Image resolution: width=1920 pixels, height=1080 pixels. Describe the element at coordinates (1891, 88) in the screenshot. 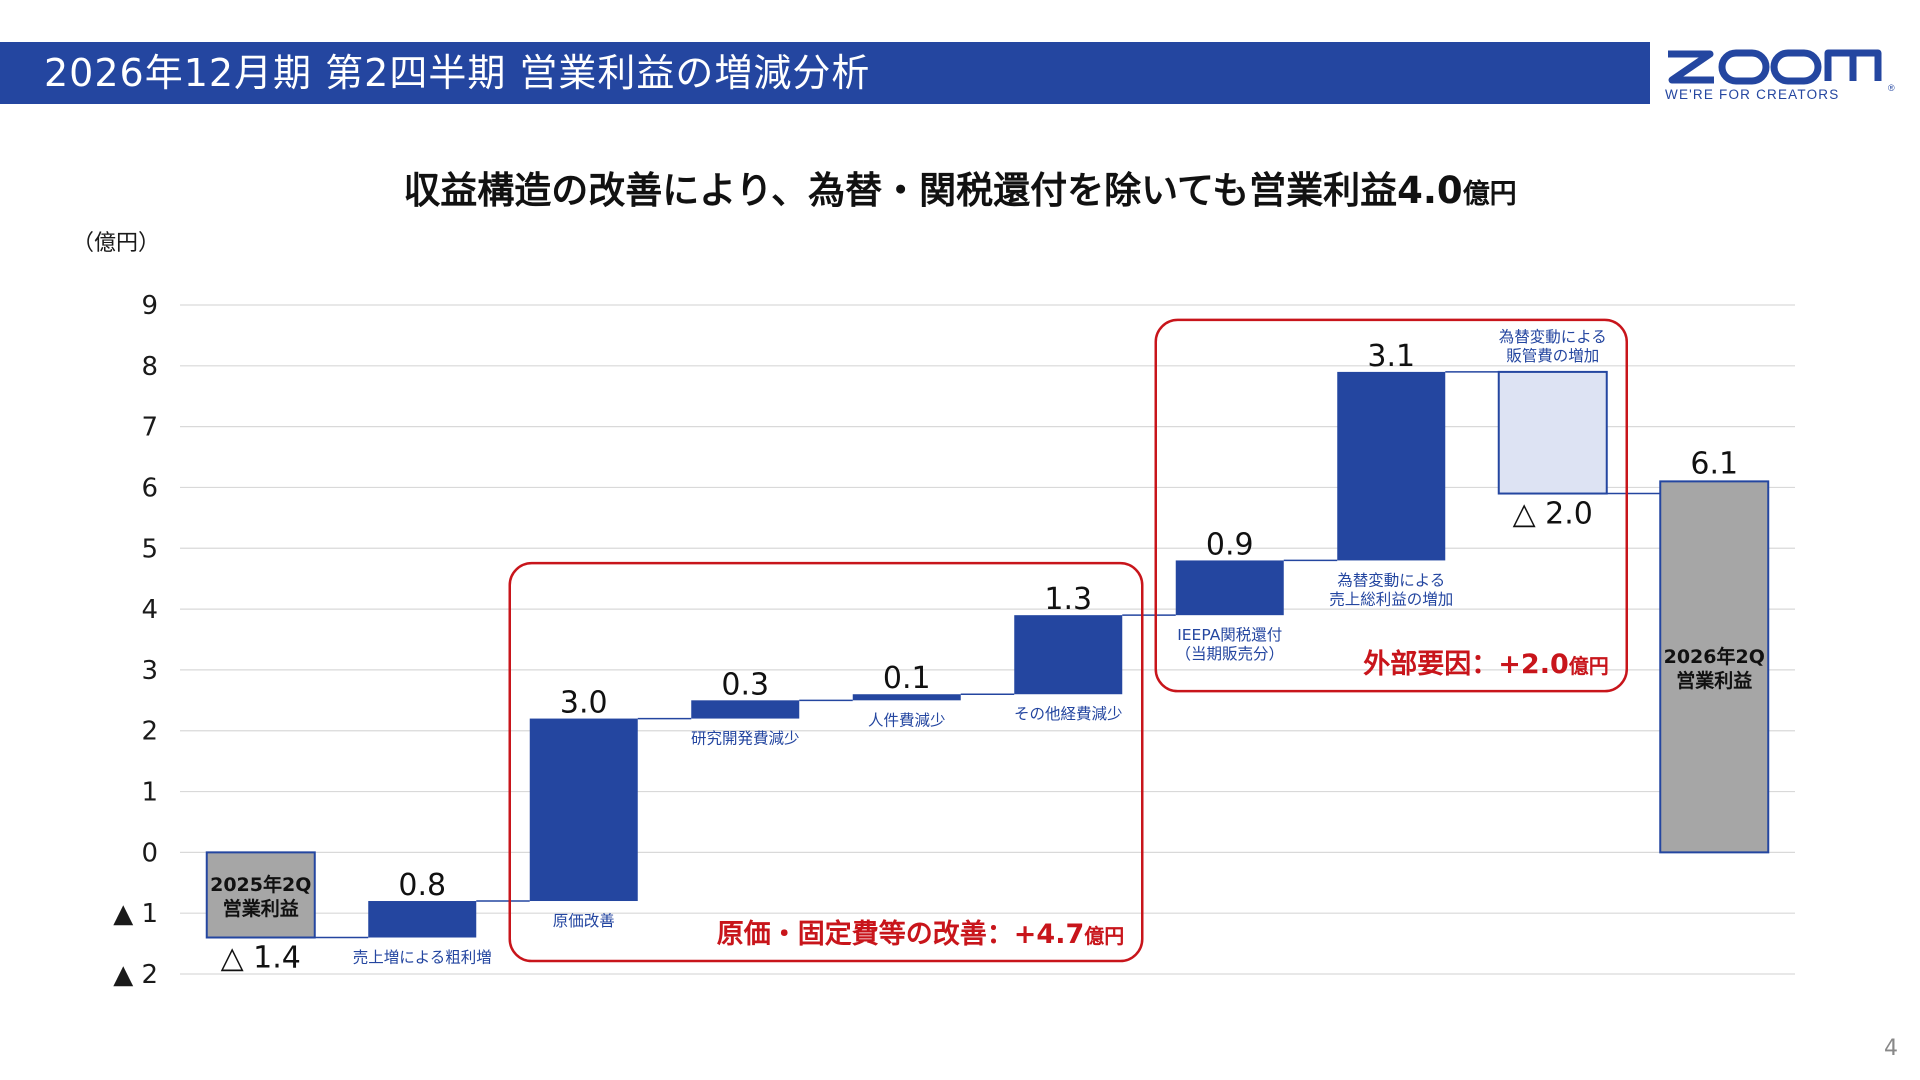

I see `logo-registered-mark: ®` at that location.